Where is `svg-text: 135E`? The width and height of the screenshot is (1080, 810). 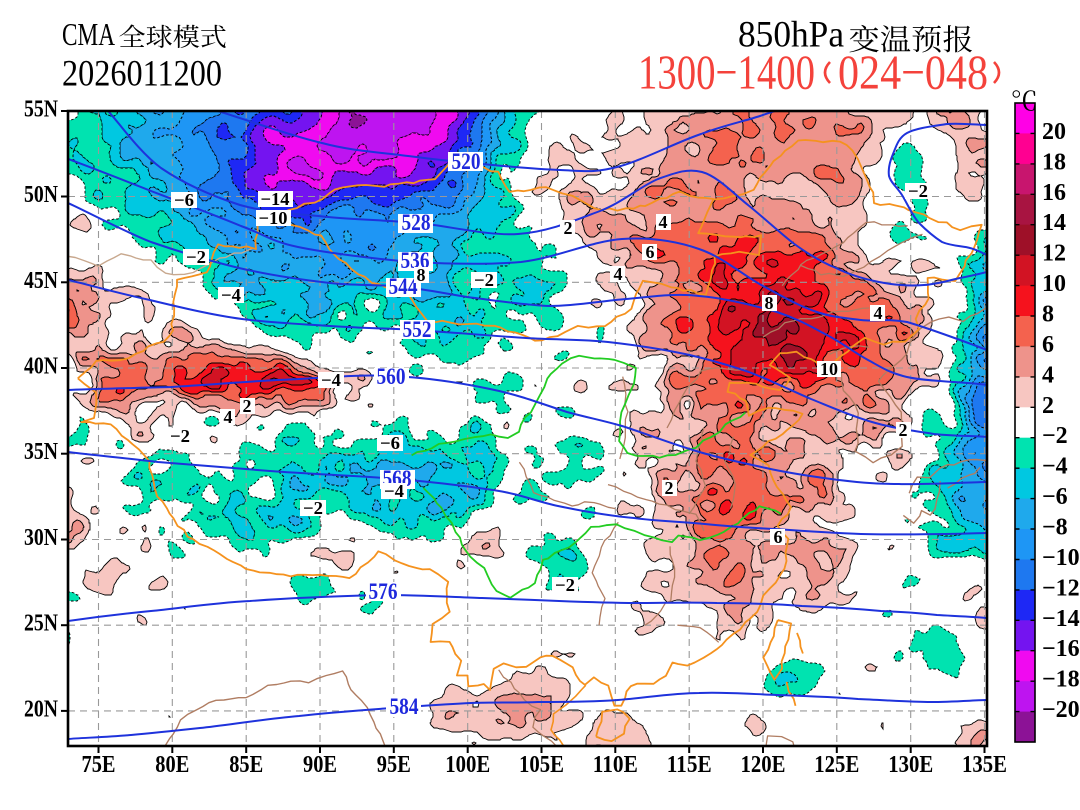
svg-text: 135E is located at coordinates (984, 765).